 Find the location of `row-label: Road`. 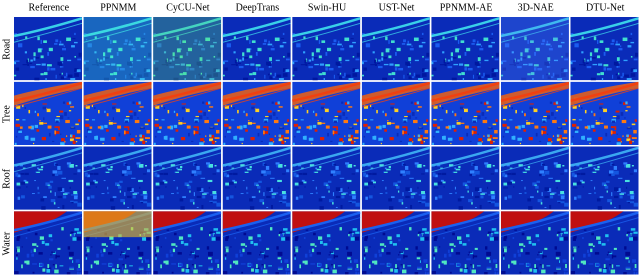

row-label: Road is located at coordinates (6, 49).